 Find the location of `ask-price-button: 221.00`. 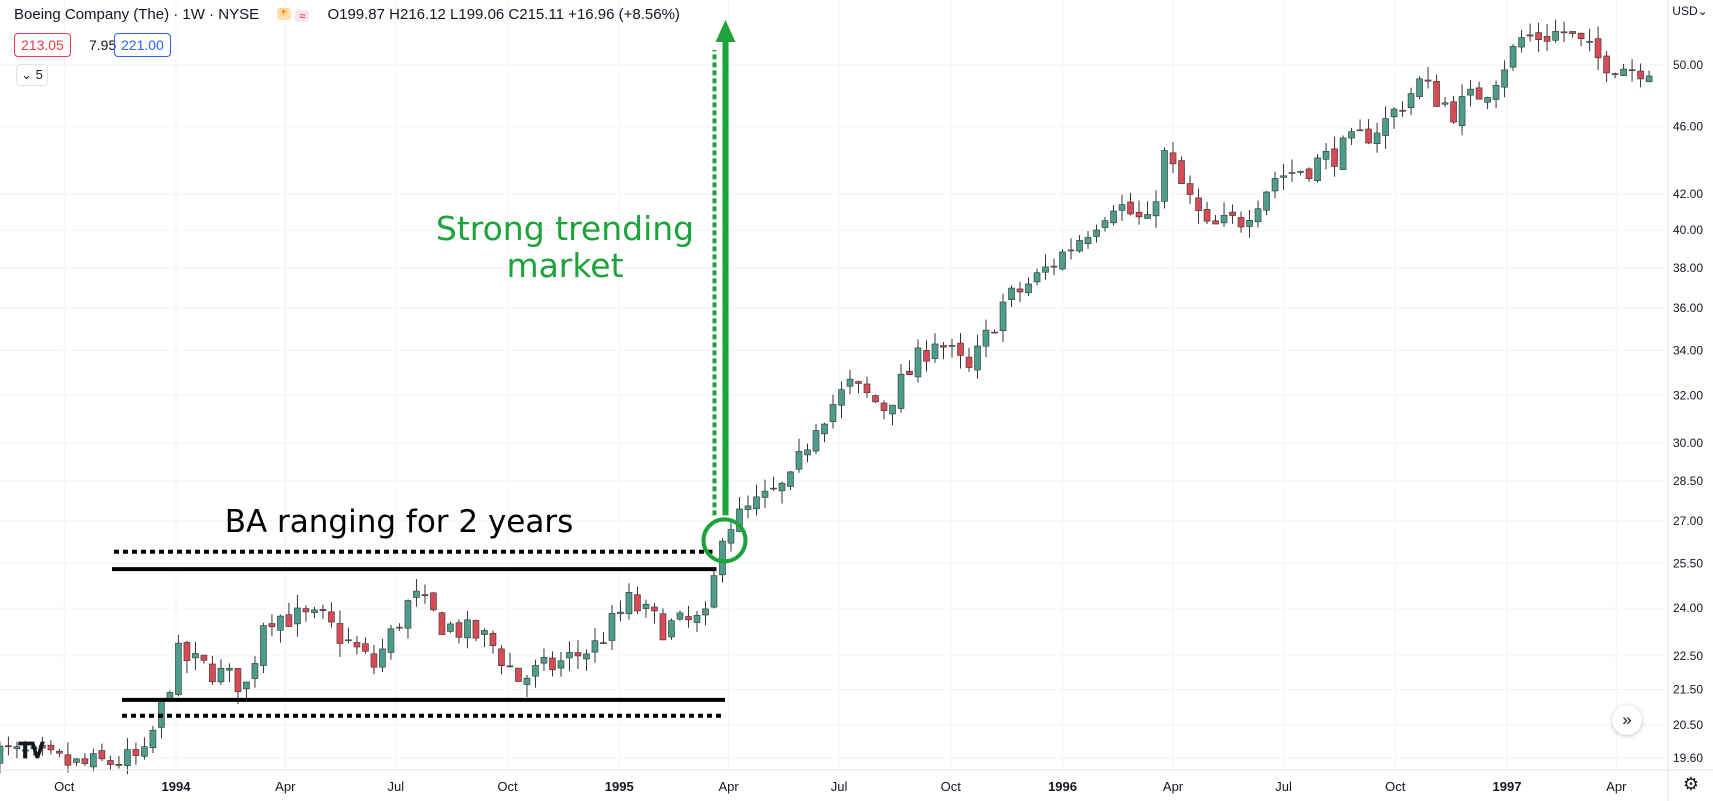

ask-price-button: 221.00 is located at coordinates (142, 45).